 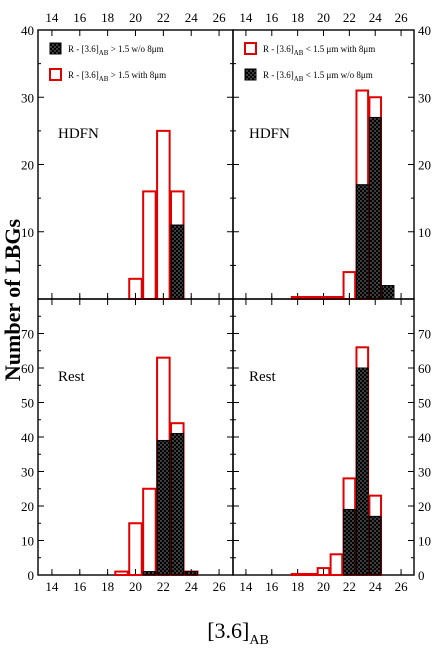 I want to click on x-axis-label: [3.6]AB, so click(x=238, y=633).